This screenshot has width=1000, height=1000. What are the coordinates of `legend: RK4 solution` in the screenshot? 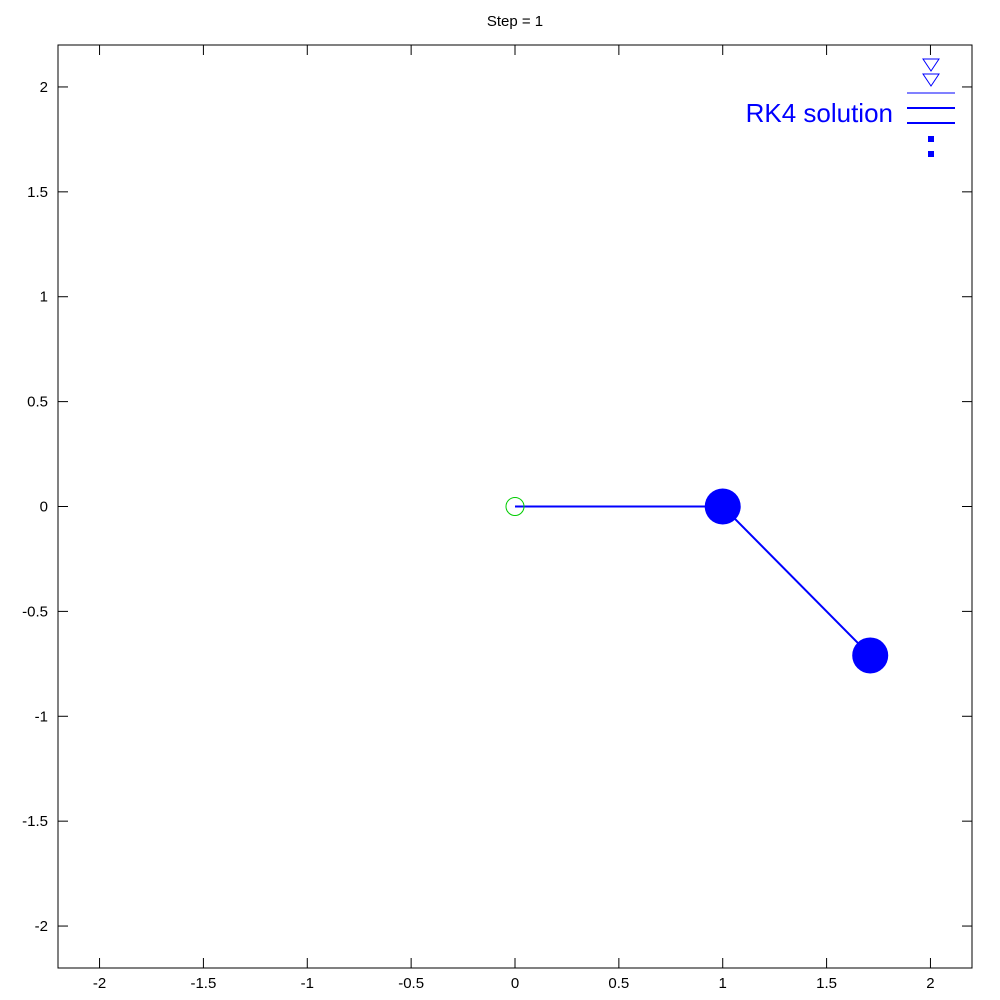 It's located at (850, 107).